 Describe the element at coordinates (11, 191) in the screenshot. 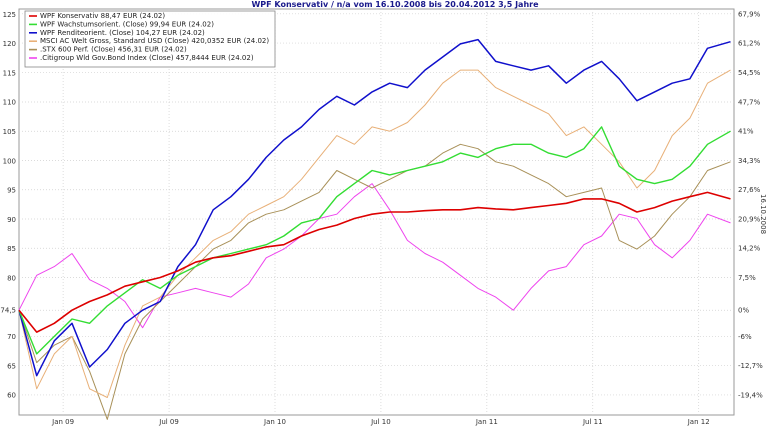

I see `y-left-tick-label: 95` at that location.